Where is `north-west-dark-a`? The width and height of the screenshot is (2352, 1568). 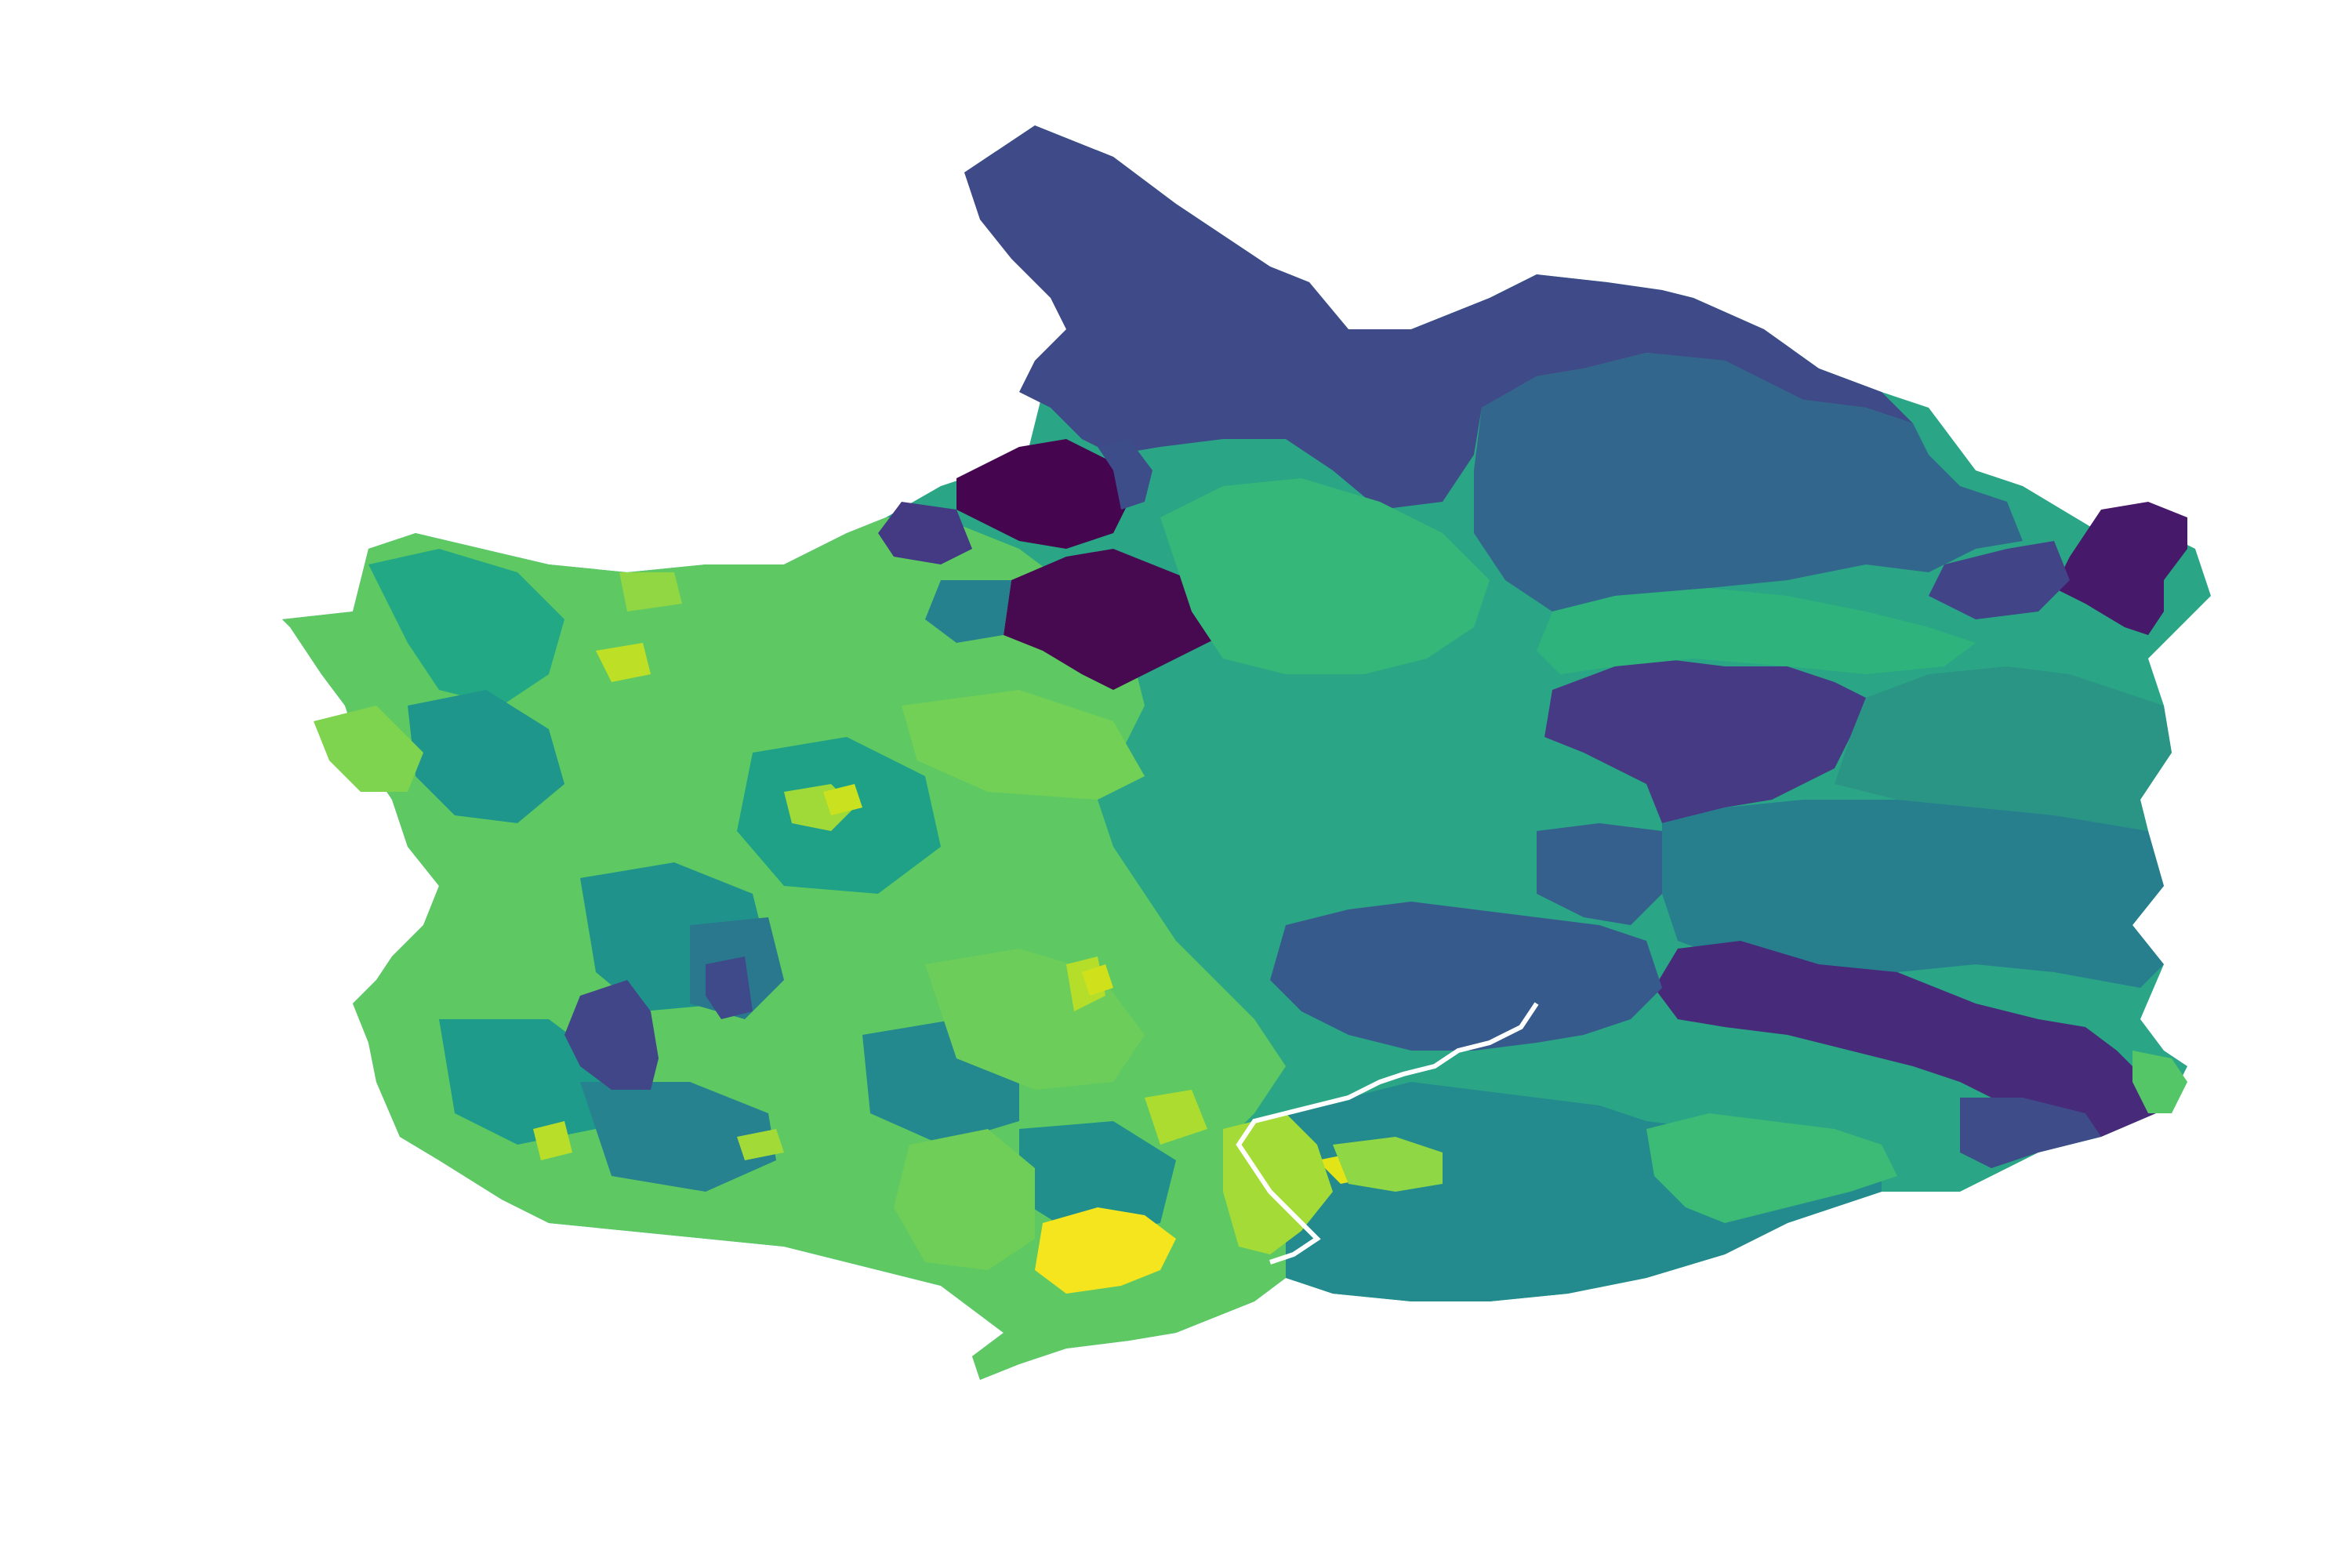 north-west-dark-a is located at coordinates (1042, 494).